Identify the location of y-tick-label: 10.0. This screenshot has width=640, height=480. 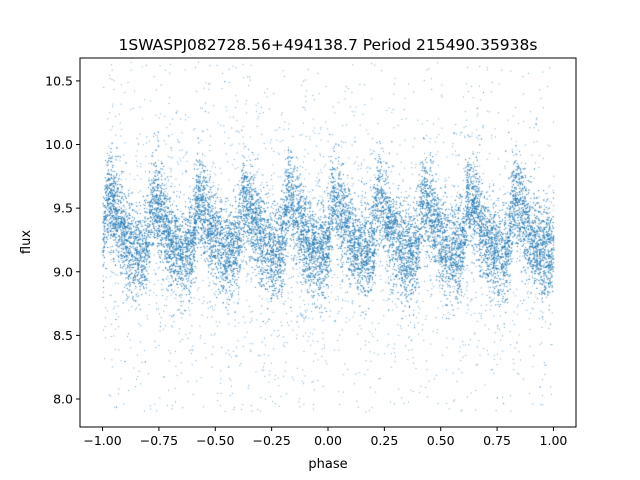
(59, 144).